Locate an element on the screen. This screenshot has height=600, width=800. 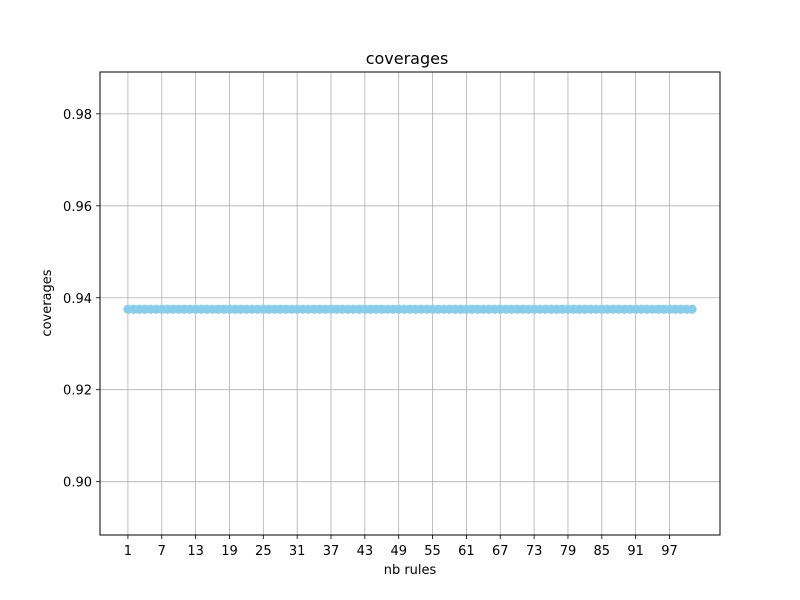
x-axis-label: nb rules is located at coordinates (410, 570).